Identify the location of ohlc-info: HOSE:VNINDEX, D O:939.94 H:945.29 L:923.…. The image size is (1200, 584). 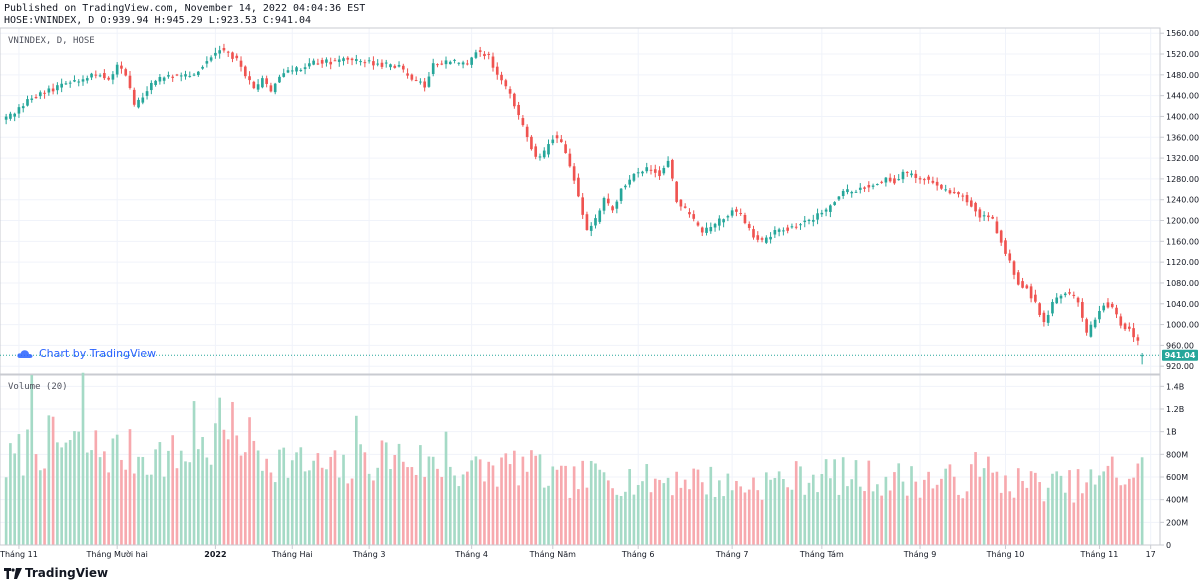
(158, 20).